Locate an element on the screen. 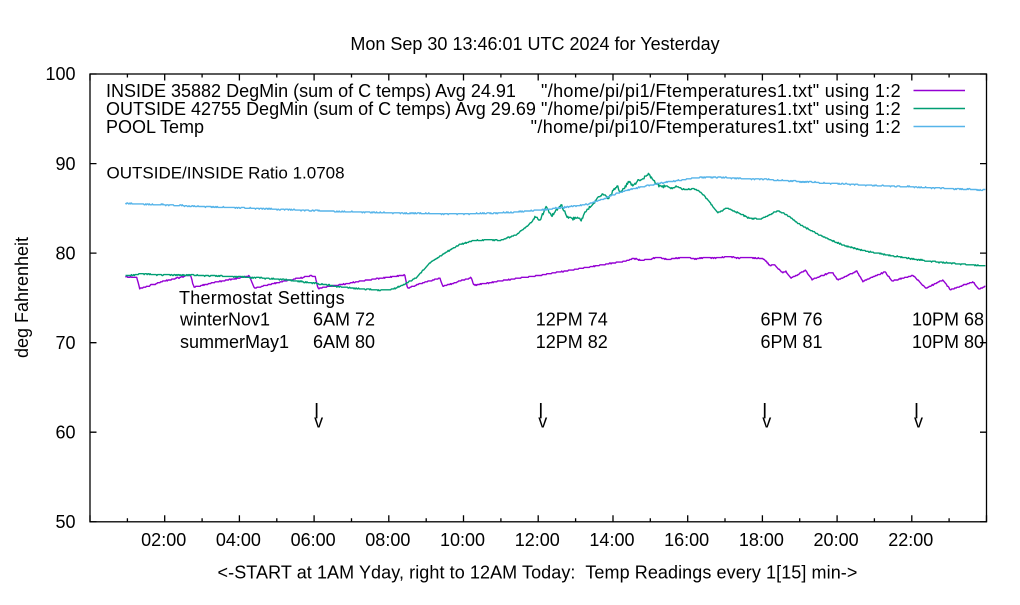 The image size is (1020, 605). svg-text: 22:00 is located at coordinates (910, 540).